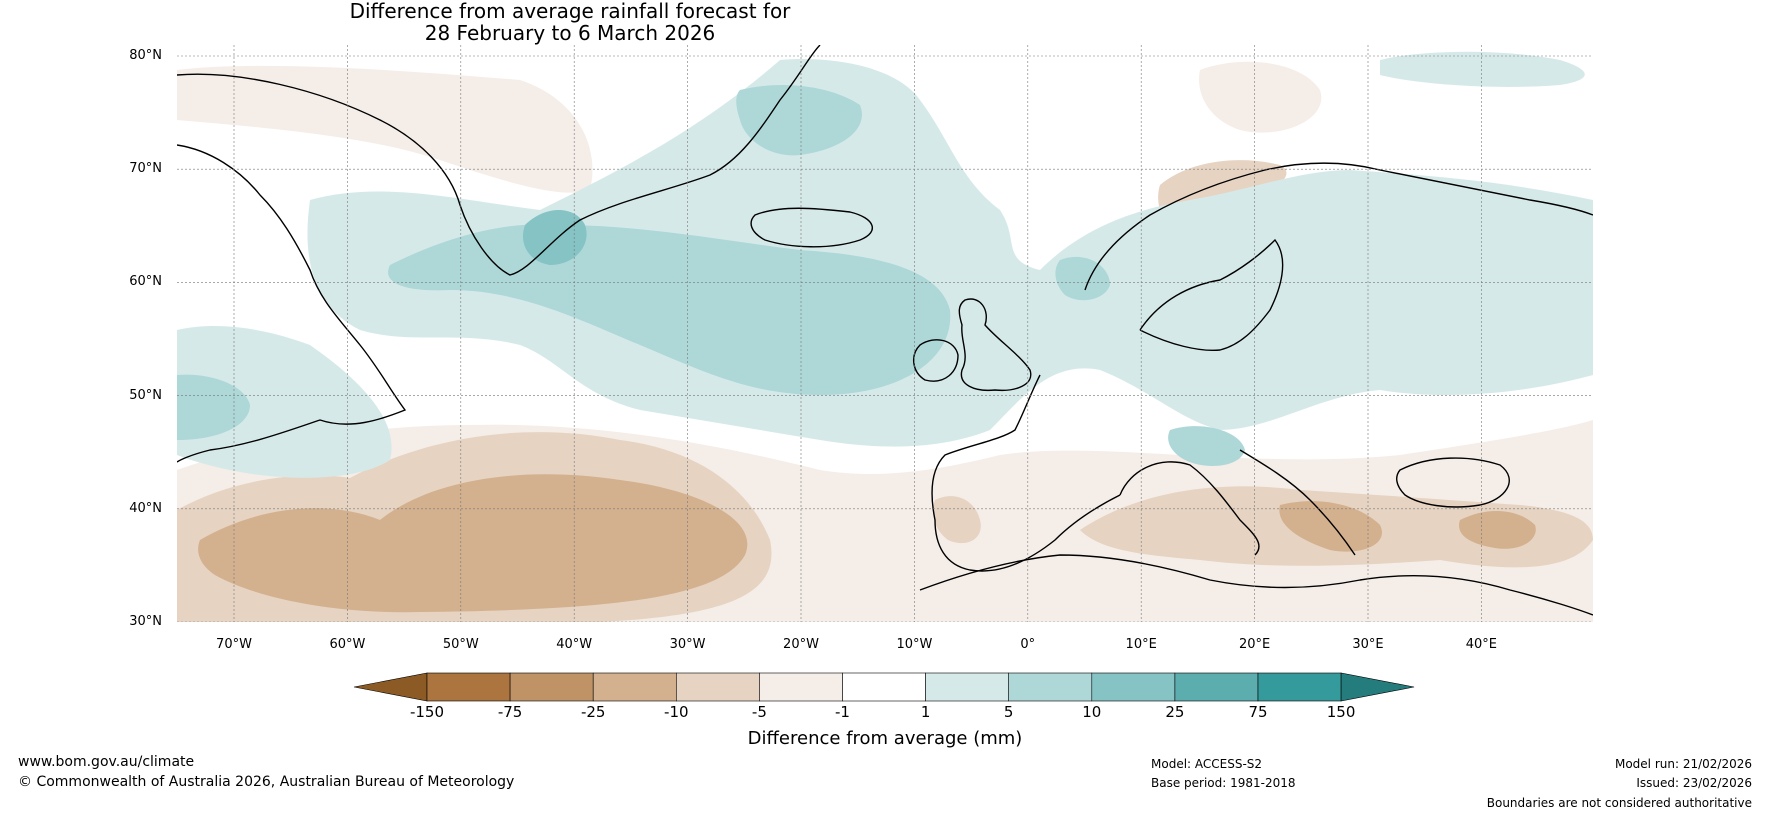  What do you see at coordinates (1175, 712) in the screenshot?
I see `colorbar-tick-label: 25` at bounding box center [1175, 712].